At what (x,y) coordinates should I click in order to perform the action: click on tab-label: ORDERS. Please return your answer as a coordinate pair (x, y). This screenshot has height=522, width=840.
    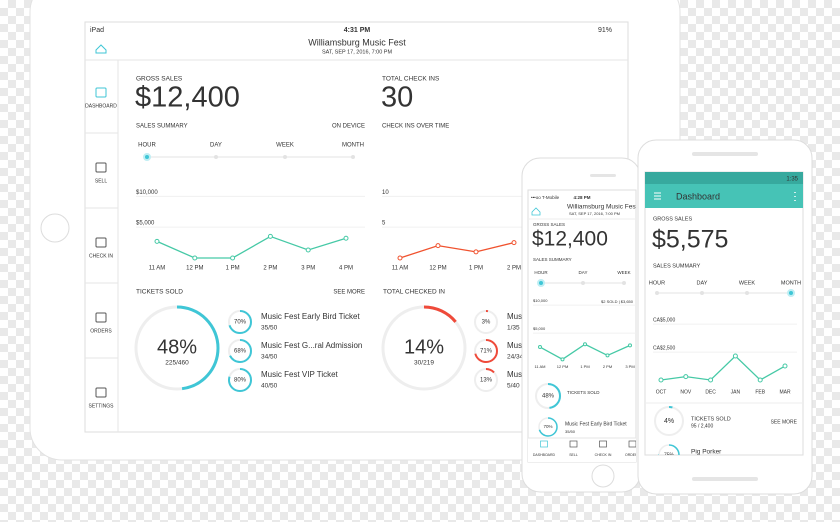
    Looking at the image, I should click on (633, 455).